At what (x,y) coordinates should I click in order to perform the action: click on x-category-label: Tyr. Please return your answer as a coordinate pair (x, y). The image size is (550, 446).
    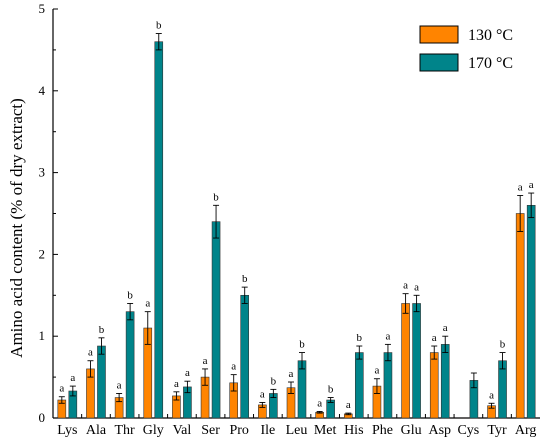
    Looking at the image, I should click on (497, 430).